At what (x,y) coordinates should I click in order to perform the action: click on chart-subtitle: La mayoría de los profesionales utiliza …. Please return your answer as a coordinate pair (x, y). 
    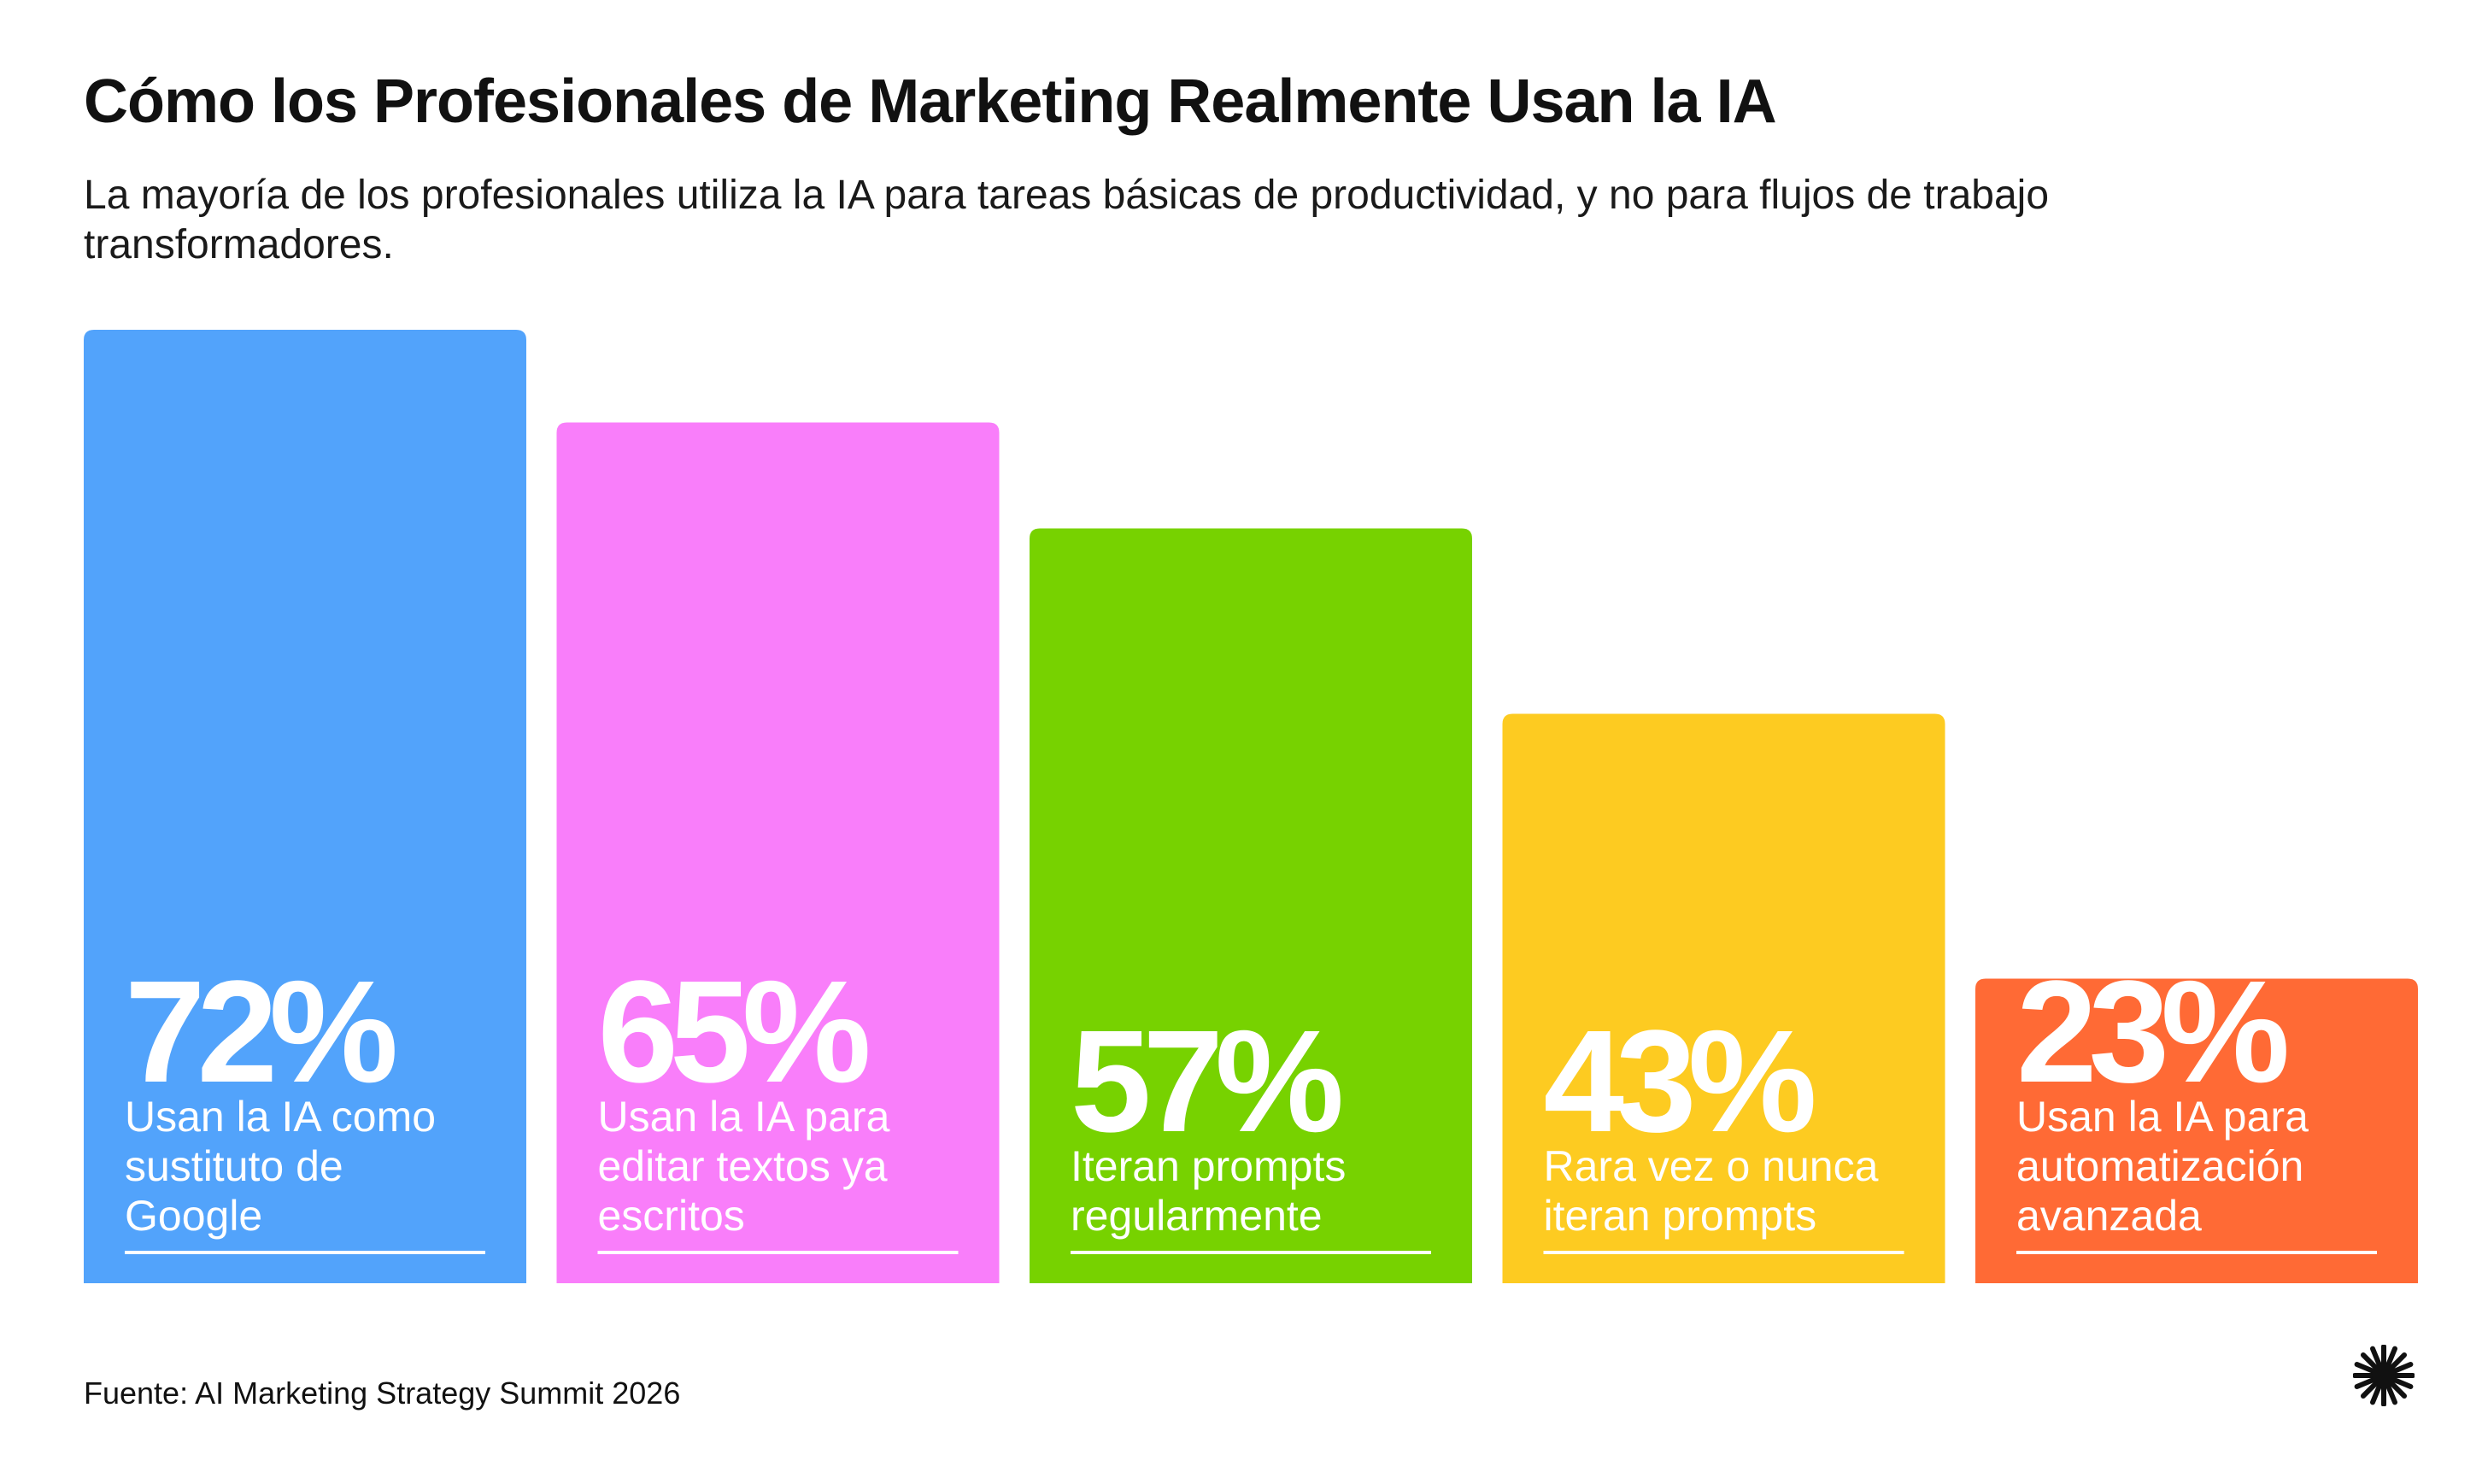
    Looking at the image, I should click on (1067, 220).